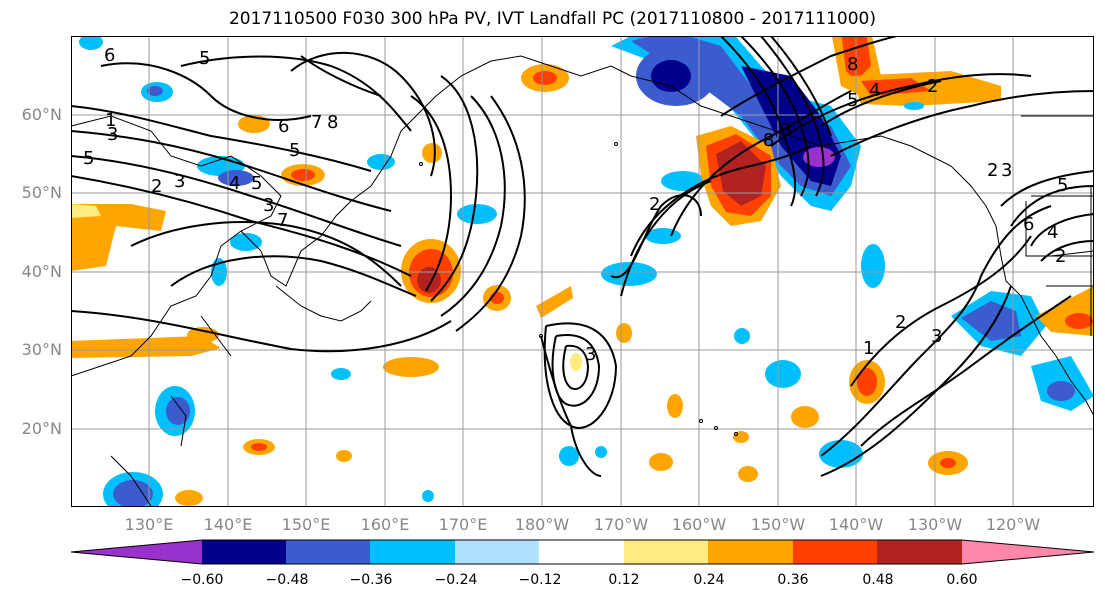 The height and width of the screenshot is (601, 1105). Describe the element at coordinates (463, 524) in the screenshot. I see `lon-label: 170°E` at that location.